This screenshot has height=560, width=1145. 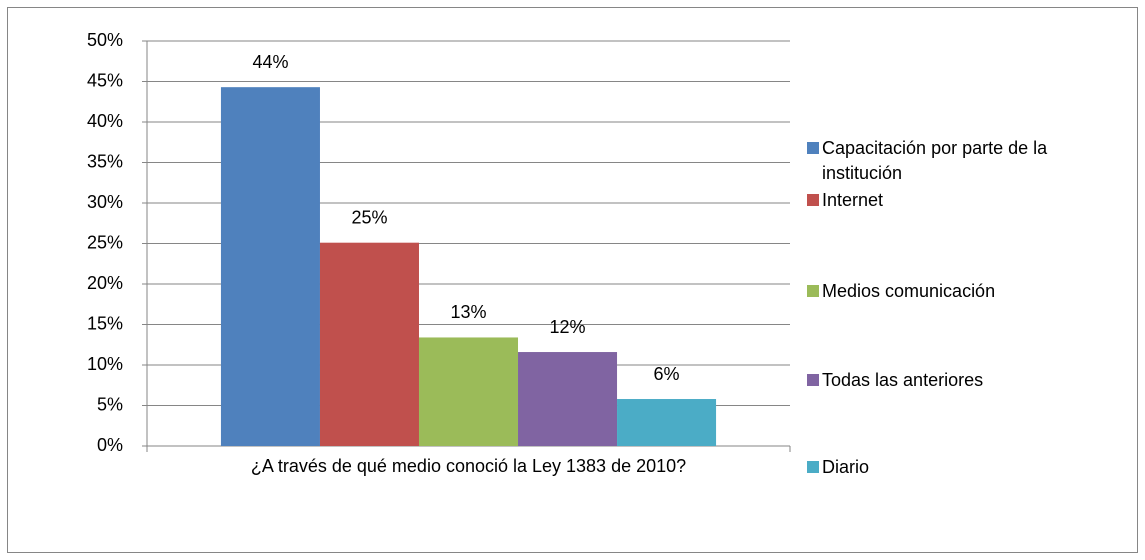 What do you see at coordinates (105, 202) in the screenshot?
I see `y-tick-label: 30%` at bounding box center [105, 202].